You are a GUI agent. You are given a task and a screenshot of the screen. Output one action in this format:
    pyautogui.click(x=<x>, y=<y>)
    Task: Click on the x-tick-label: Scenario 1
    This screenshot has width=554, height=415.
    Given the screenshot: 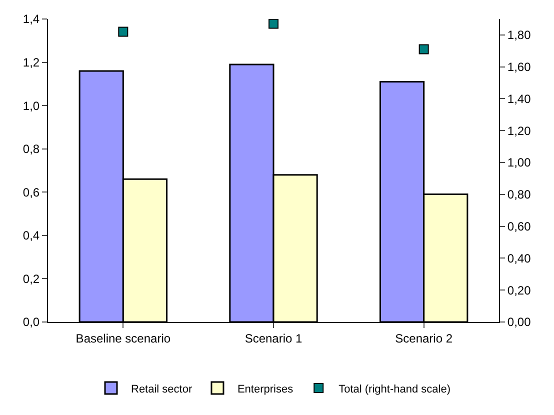 What is the action you would take?
    pyautogui.click(x=273, y=338)
    